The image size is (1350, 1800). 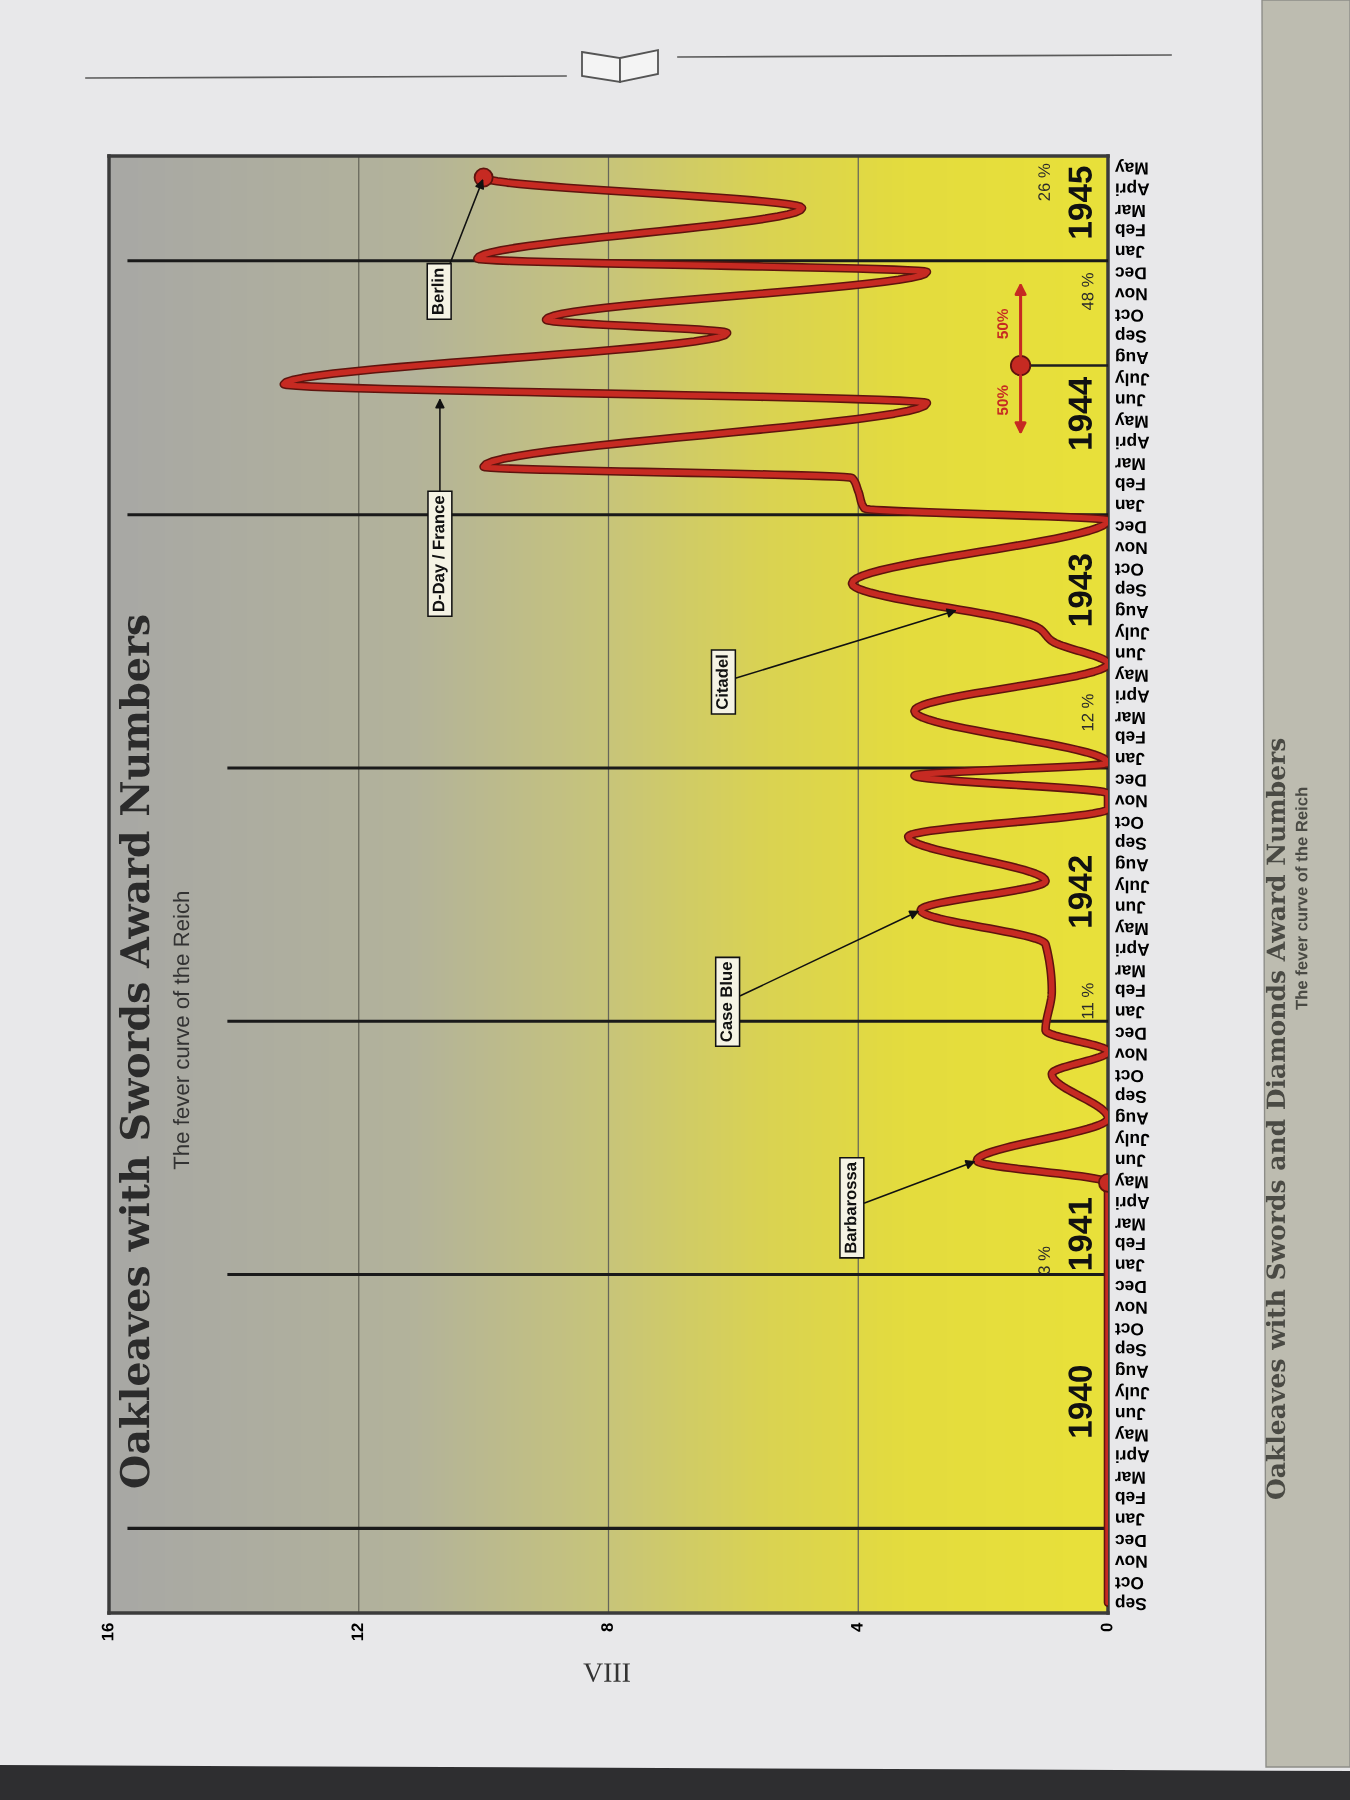 What do you see at coordinates (1080, 202) in the screenshot?
I see `annotation: 1945` at bounding box center [1080, 202].